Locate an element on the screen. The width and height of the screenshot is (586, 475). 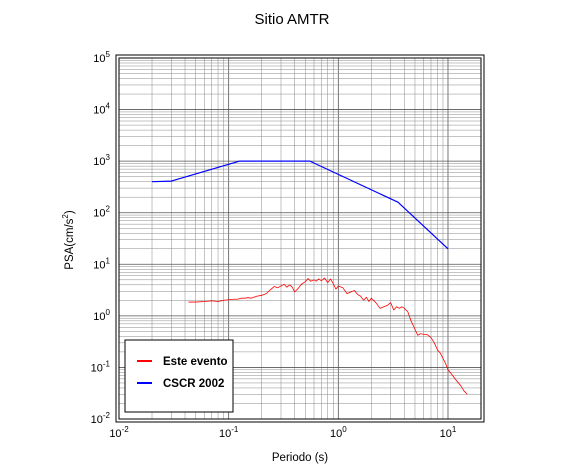
y-tick-label: 10⁵ is located at coordinates (101, 57).